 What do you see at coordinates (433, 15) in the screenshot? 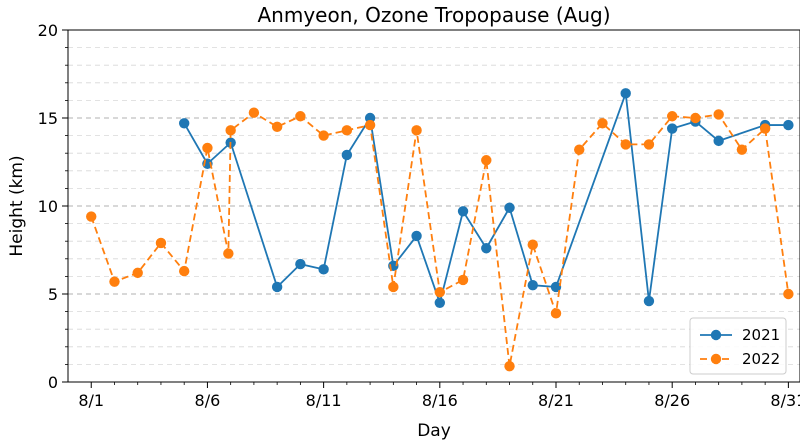
I see `chart-title: Anmyeon, Ozone Tropopause (Aug)` at bounding box center [433, 15].